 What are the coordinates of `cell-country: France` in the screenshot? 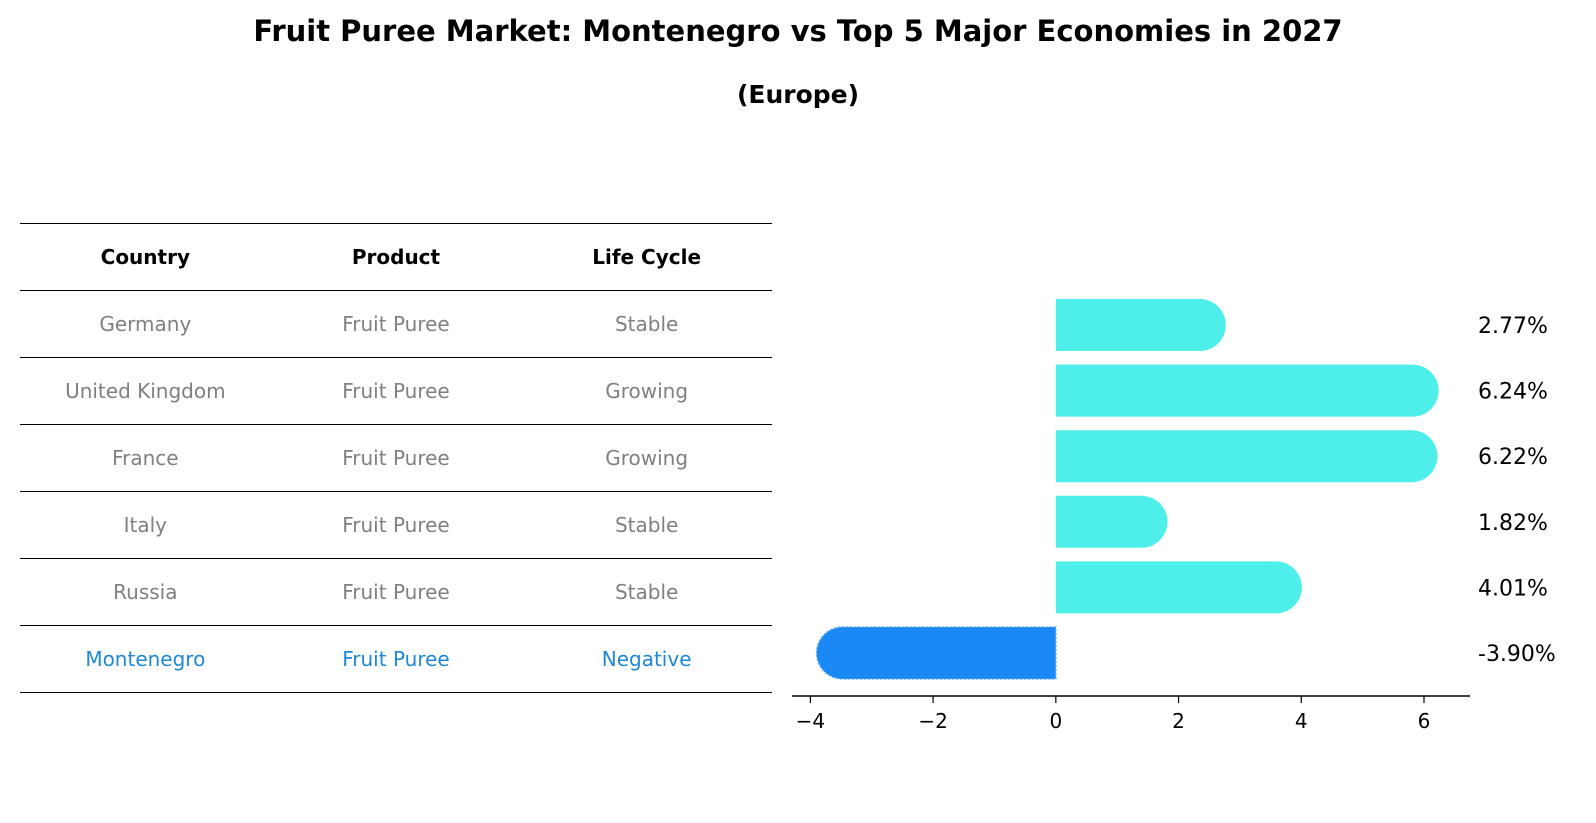 It's located at (145, 458).